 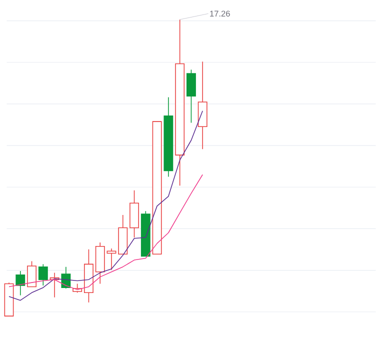 What do you see at coordinates (220, 13) in the screenshot?
I see `text: 17.26` at bounding box center [220, 13].